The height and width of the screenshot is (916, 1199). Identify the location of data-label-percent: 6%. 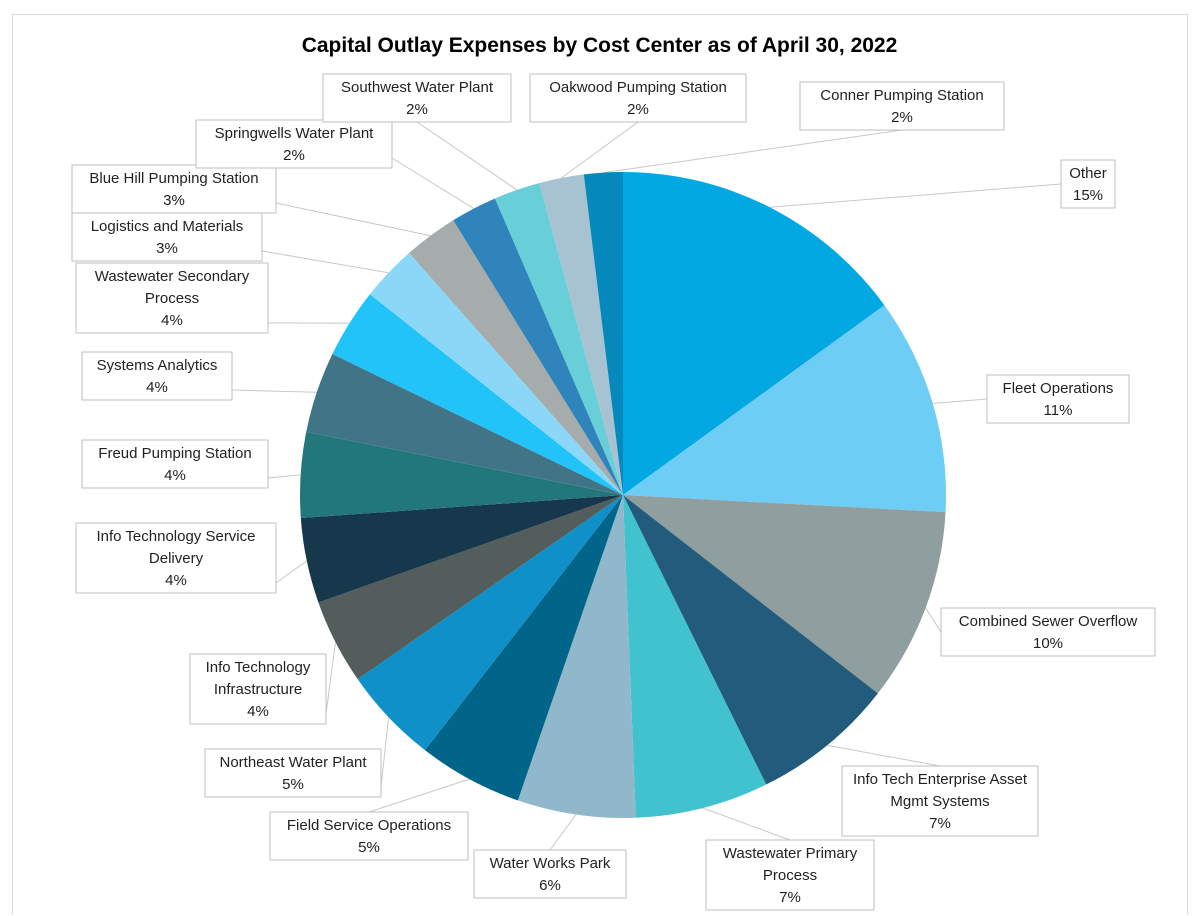
(550, 885).